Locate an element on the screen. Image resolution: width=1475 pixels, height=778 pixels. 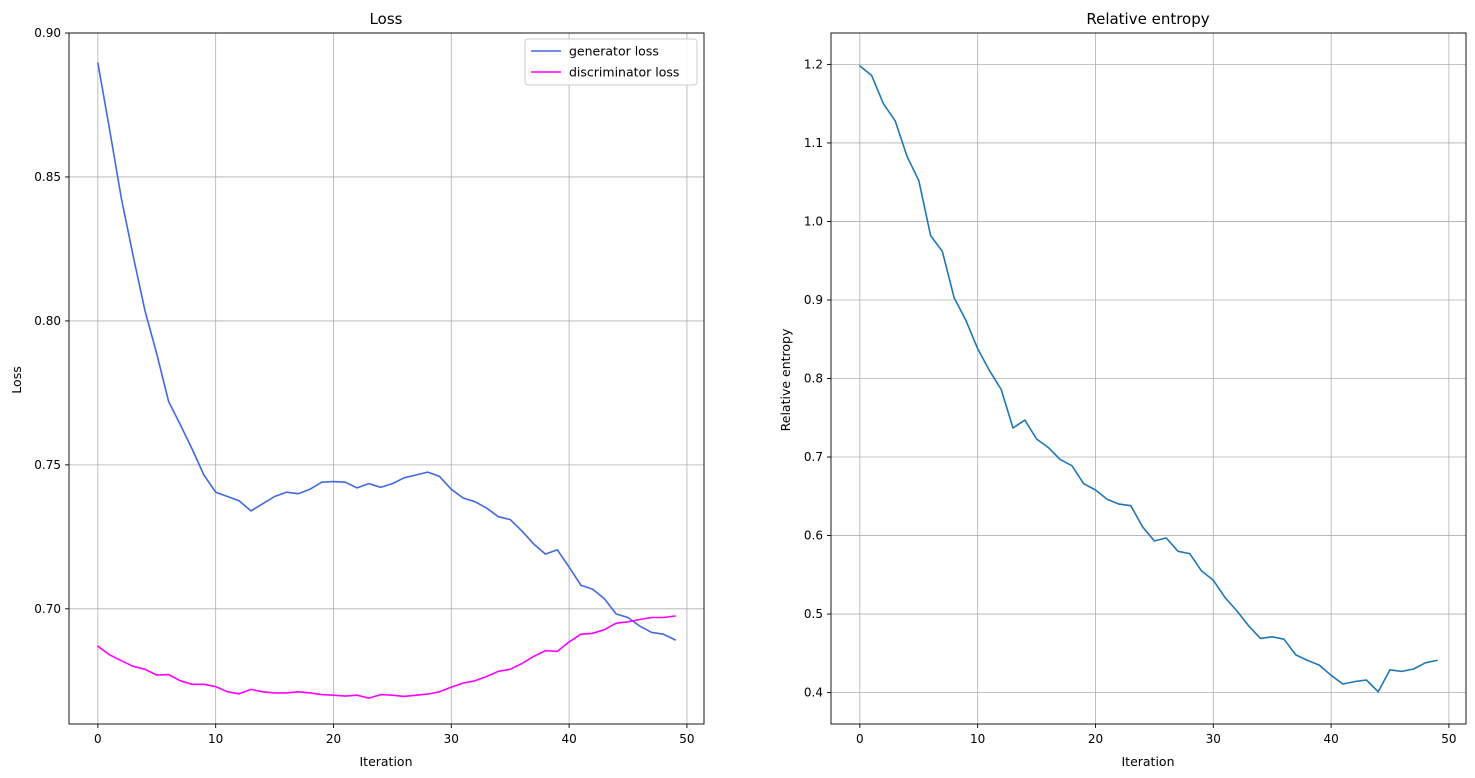
legend-label-generator: generator loss is located at coordinates (614, 51).